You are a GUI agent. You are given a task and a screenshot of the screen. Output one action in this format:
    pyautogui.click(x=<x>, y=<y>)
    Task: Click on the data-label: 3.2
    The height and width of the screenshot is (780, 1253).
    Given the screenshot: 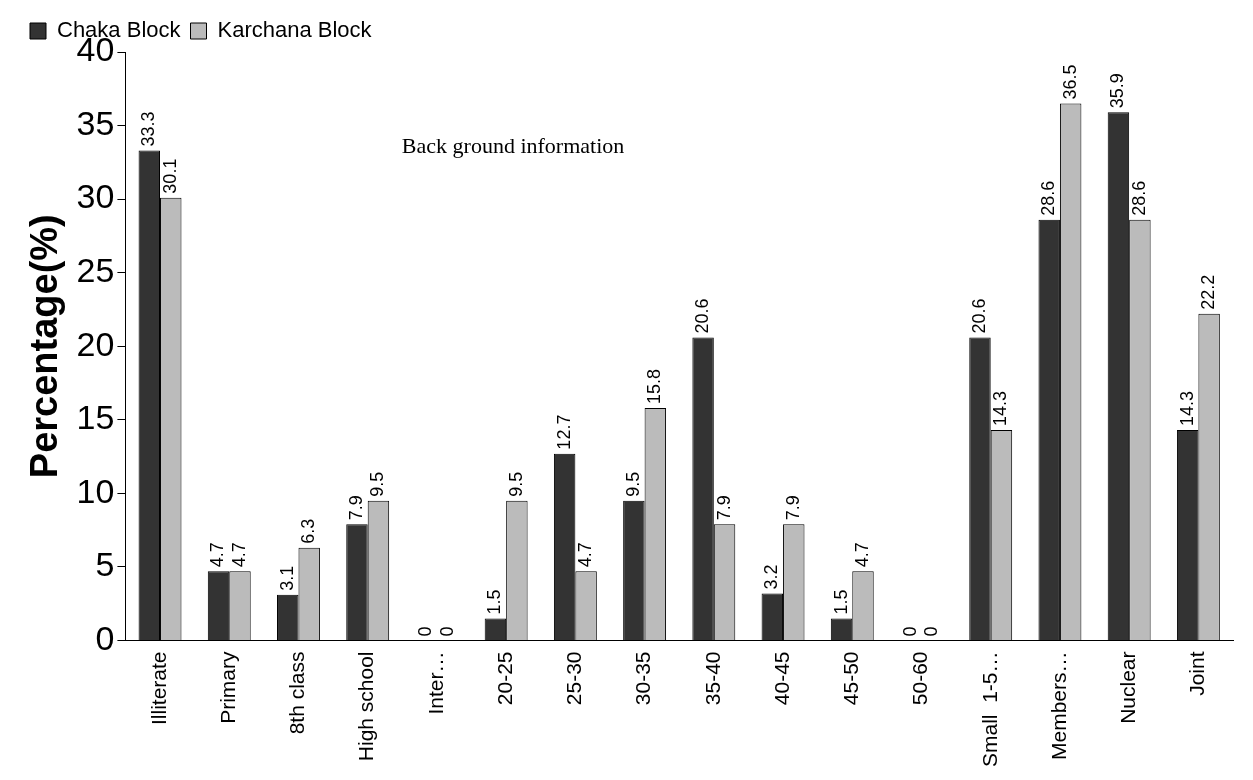 What is the action you would take?
    pyautogui.click(x=771, y=577)
    